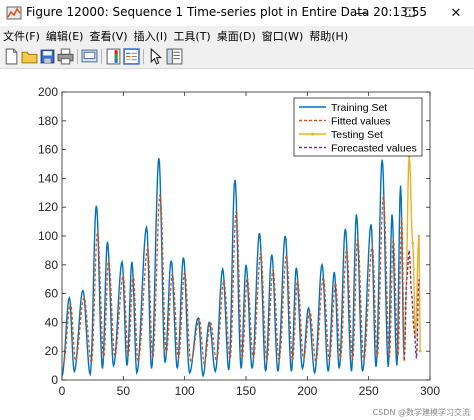 The width and height of the screenshot is (474, 420). I want to click on pointer-icon, so click(155, 56).